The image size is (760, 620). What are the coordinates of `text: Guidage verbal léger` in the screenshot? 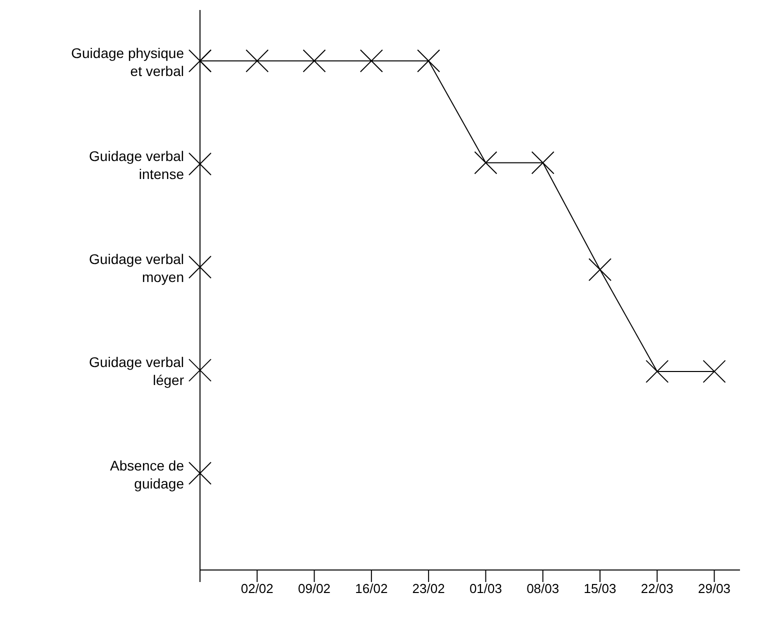 It's located at (136, 371).